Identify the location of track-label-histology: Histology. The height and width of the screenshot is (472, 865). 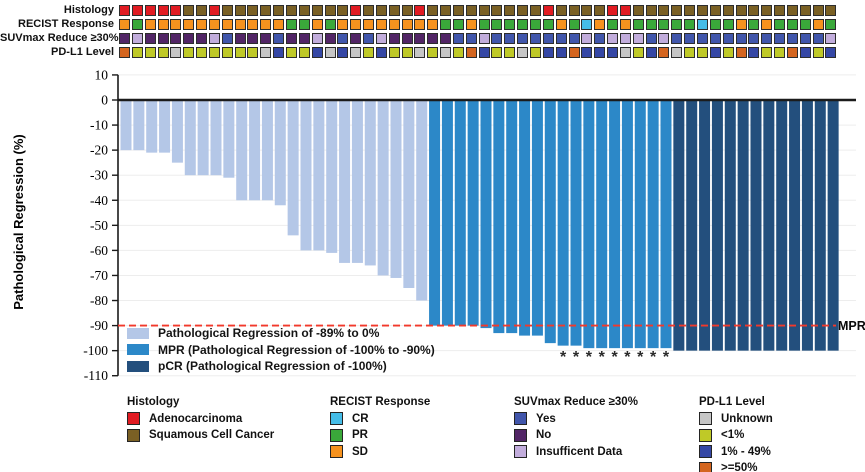
(88, 10).